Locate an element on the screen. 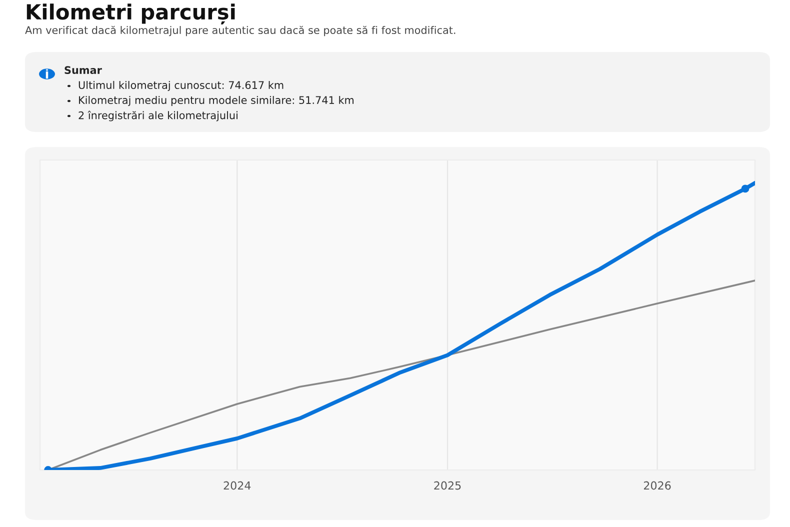 The image size is (790, 527). text: Kilometraj mediu pentru modele similare: 51.741 km is located at coordinates (216, 101).